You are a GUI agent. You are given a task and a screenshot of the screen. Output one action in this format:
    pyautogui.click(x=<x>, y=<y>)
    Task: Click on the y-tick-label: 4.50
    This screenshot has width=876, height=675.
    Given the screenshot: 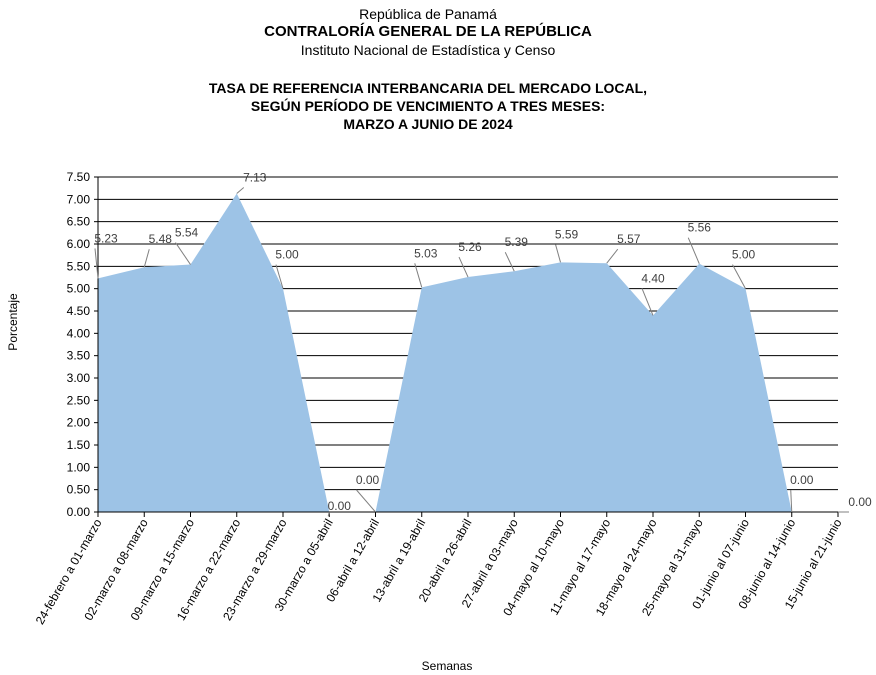 What is the action you would take?
    pyautogui.click(x=79, y=311)
    